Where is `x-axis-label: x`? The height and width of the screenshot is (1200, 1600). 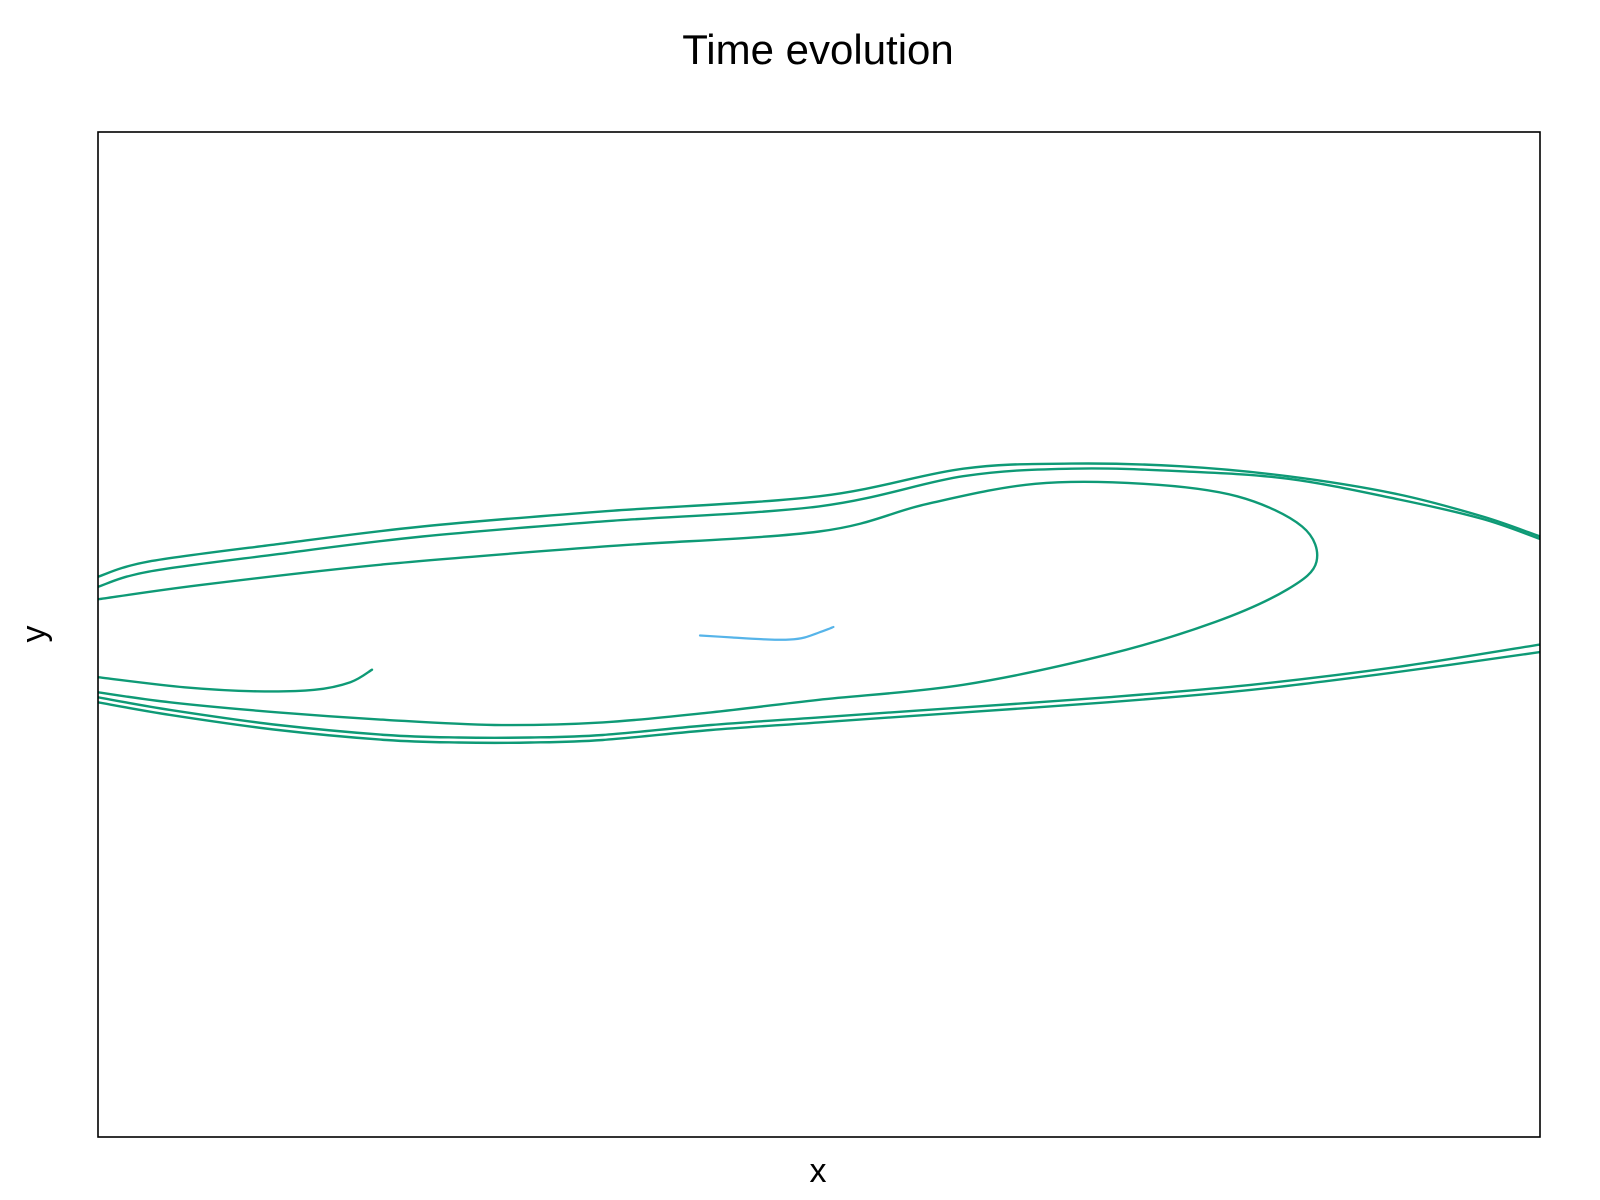 x-axis-label: x is located at coordinates (818, 1171).